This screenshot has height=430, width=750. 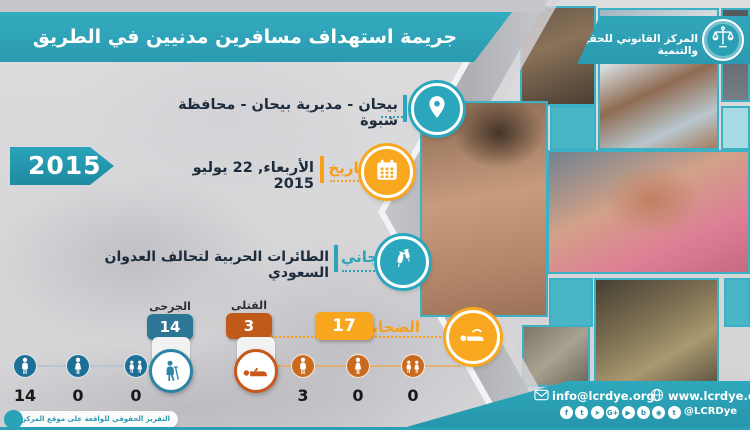 What do you see at coordinates (484, 209) in the screenshot?
I see `photo-injured-child-left` at bounding box center [484, 209].